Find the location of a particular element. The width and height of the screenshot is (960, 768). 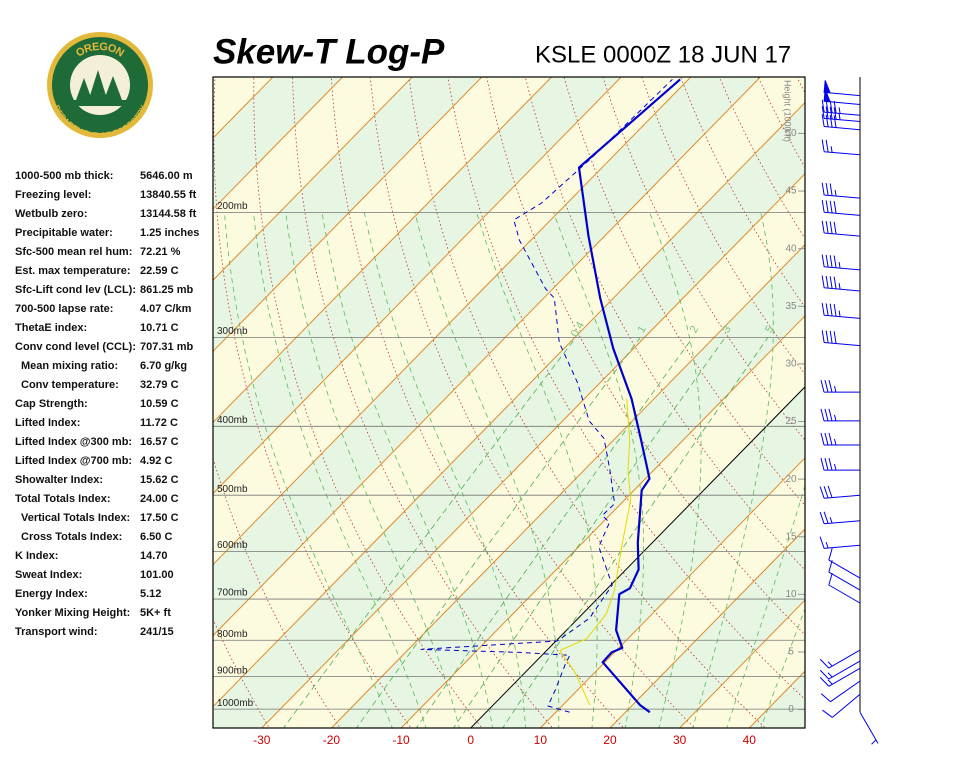

stat-label: Lifted Index @300 mb: is located at coordinates (73, 442).